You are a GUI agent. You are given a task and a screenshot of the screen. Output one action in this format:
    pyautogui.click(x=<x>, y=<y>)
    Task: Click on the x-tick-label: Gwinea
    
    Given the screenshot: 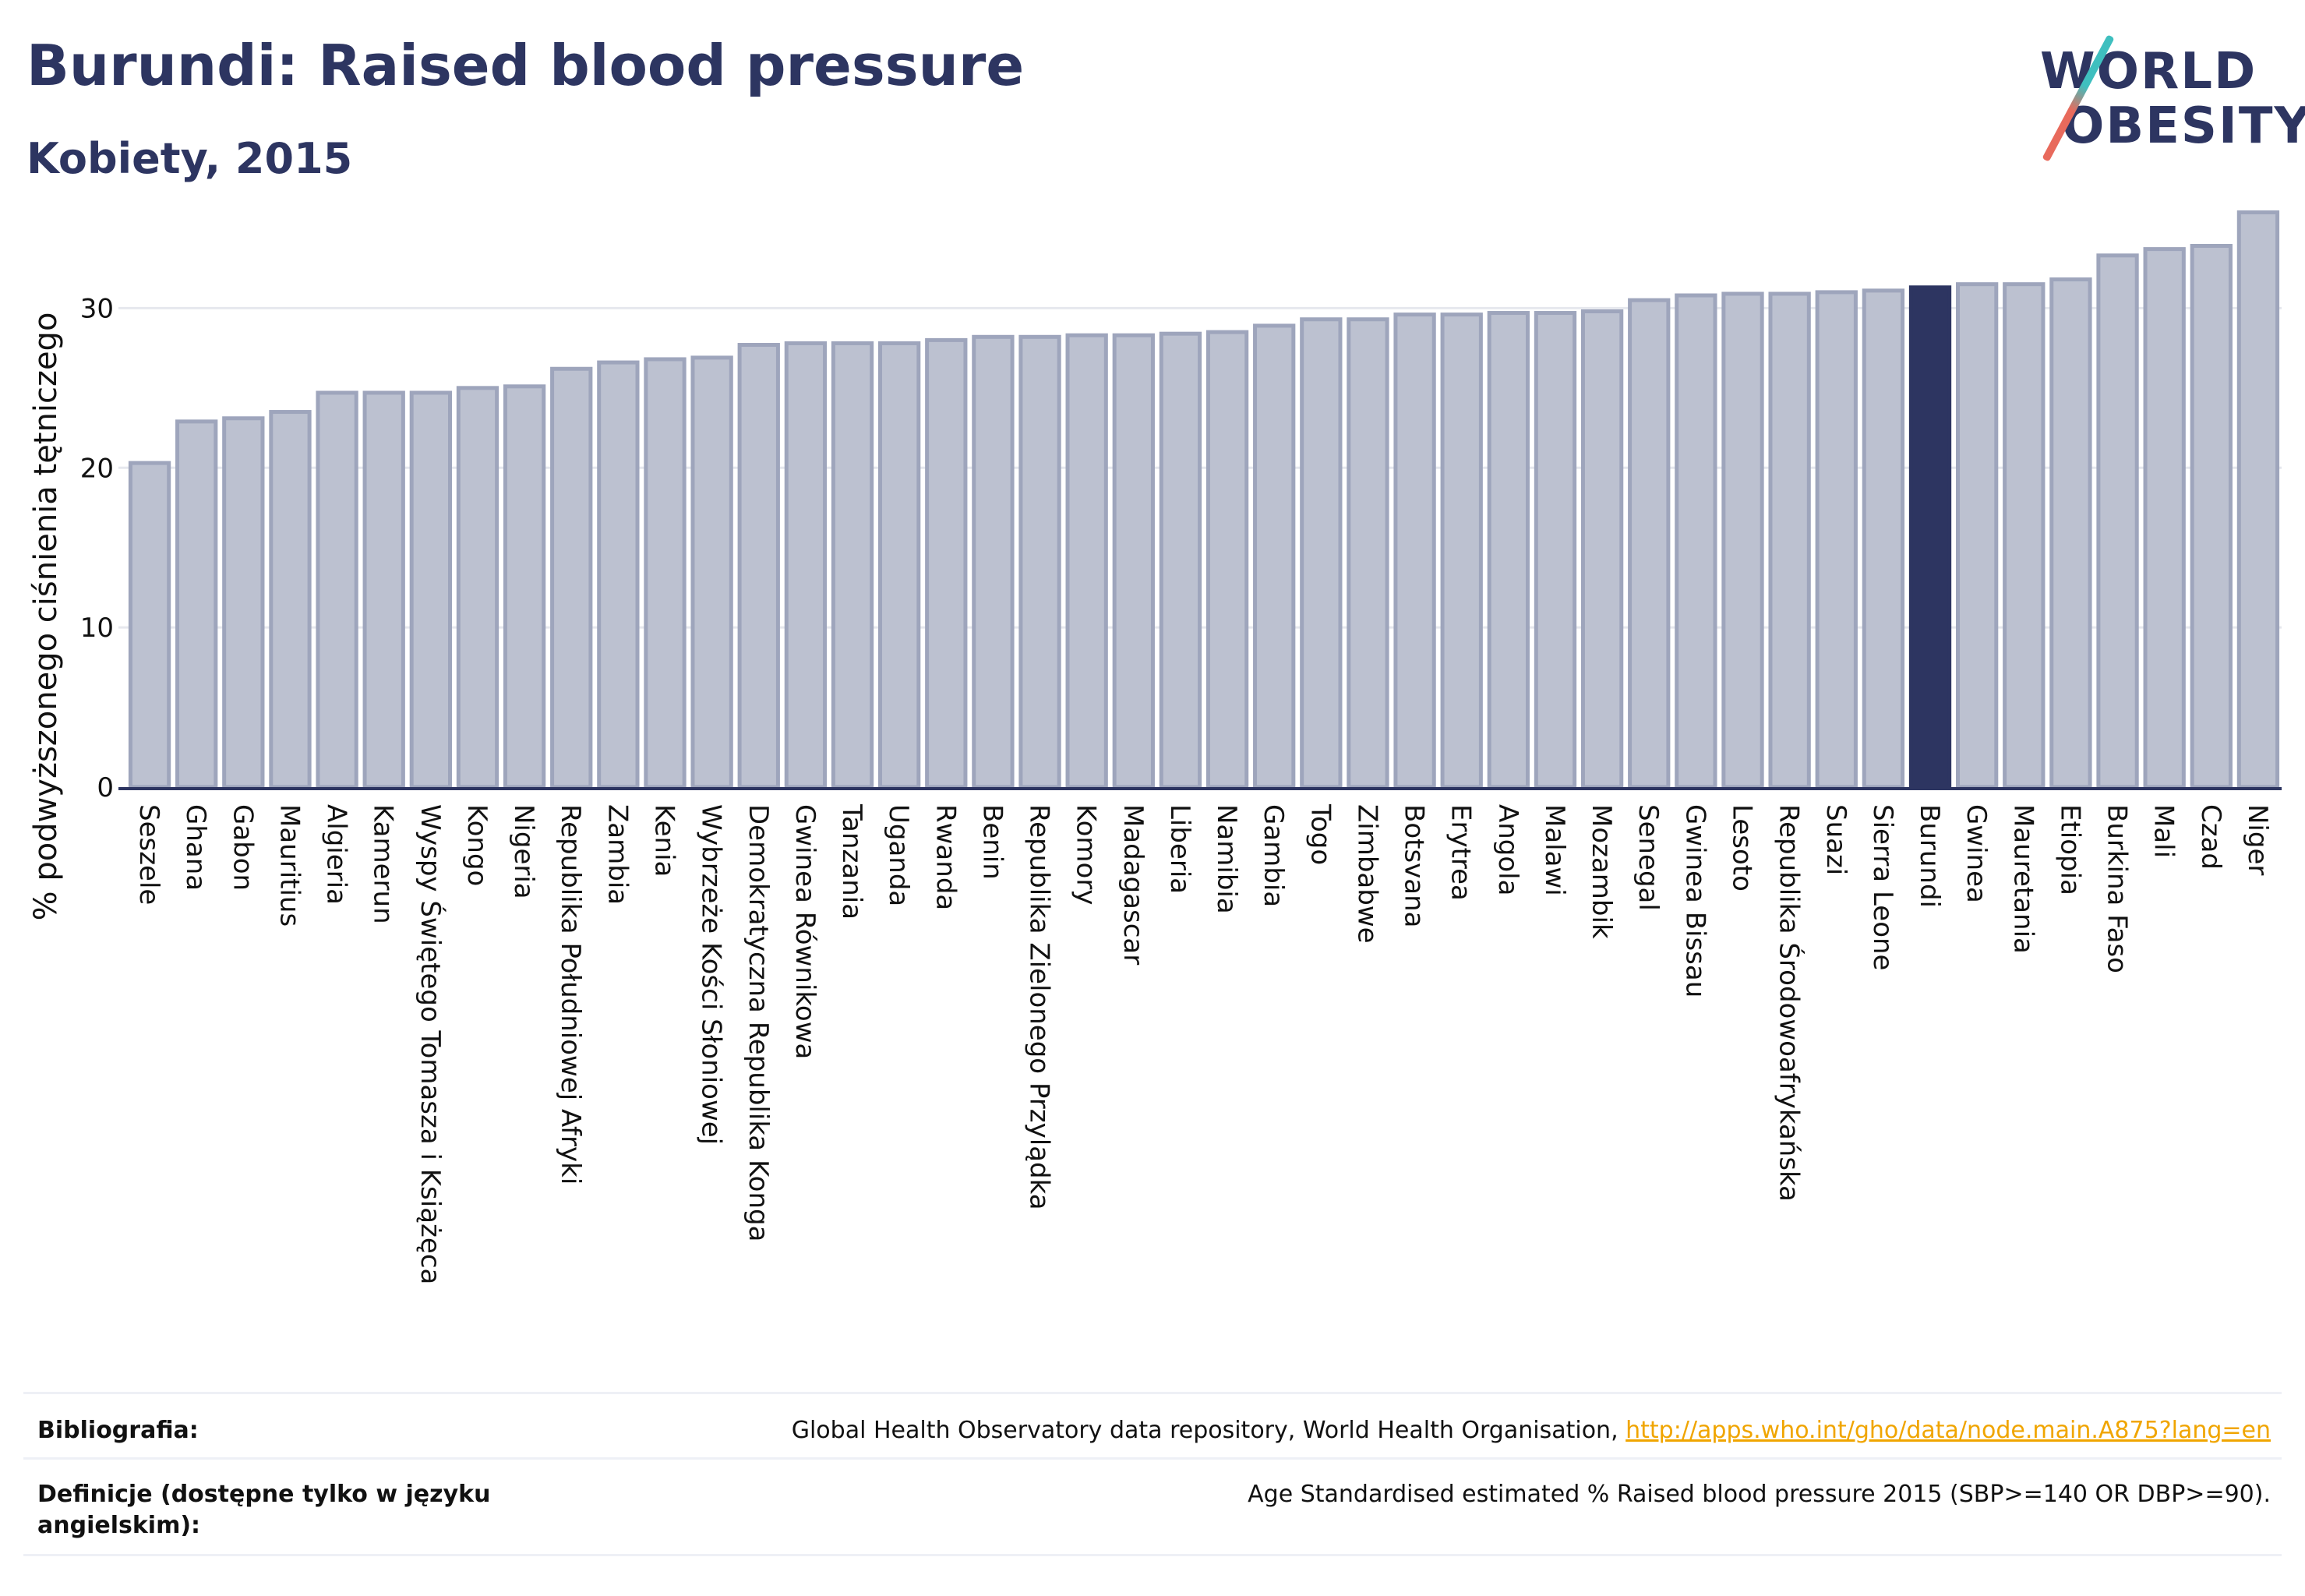 What is the action you would take?
    pyautogui.click(x=1976, y=853)
    